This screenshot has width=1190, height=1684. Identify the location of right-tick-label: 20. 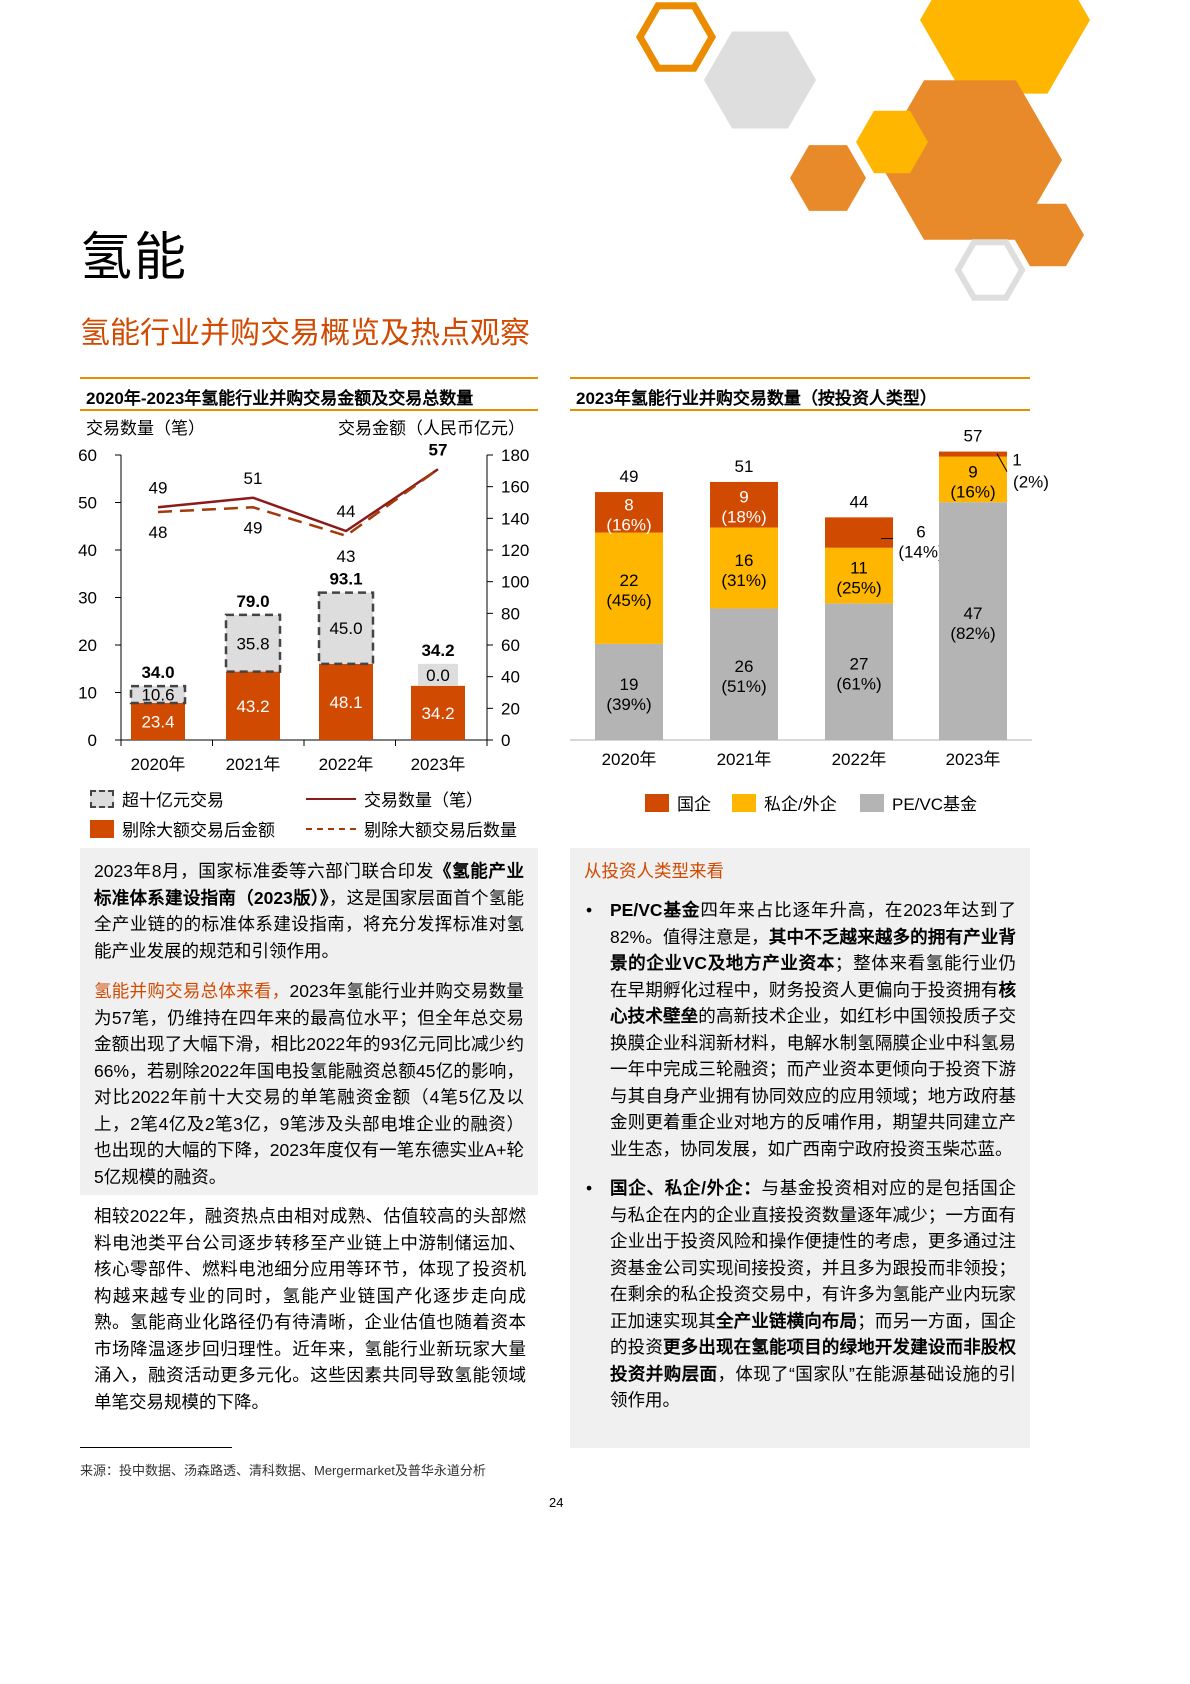
(510, 708).